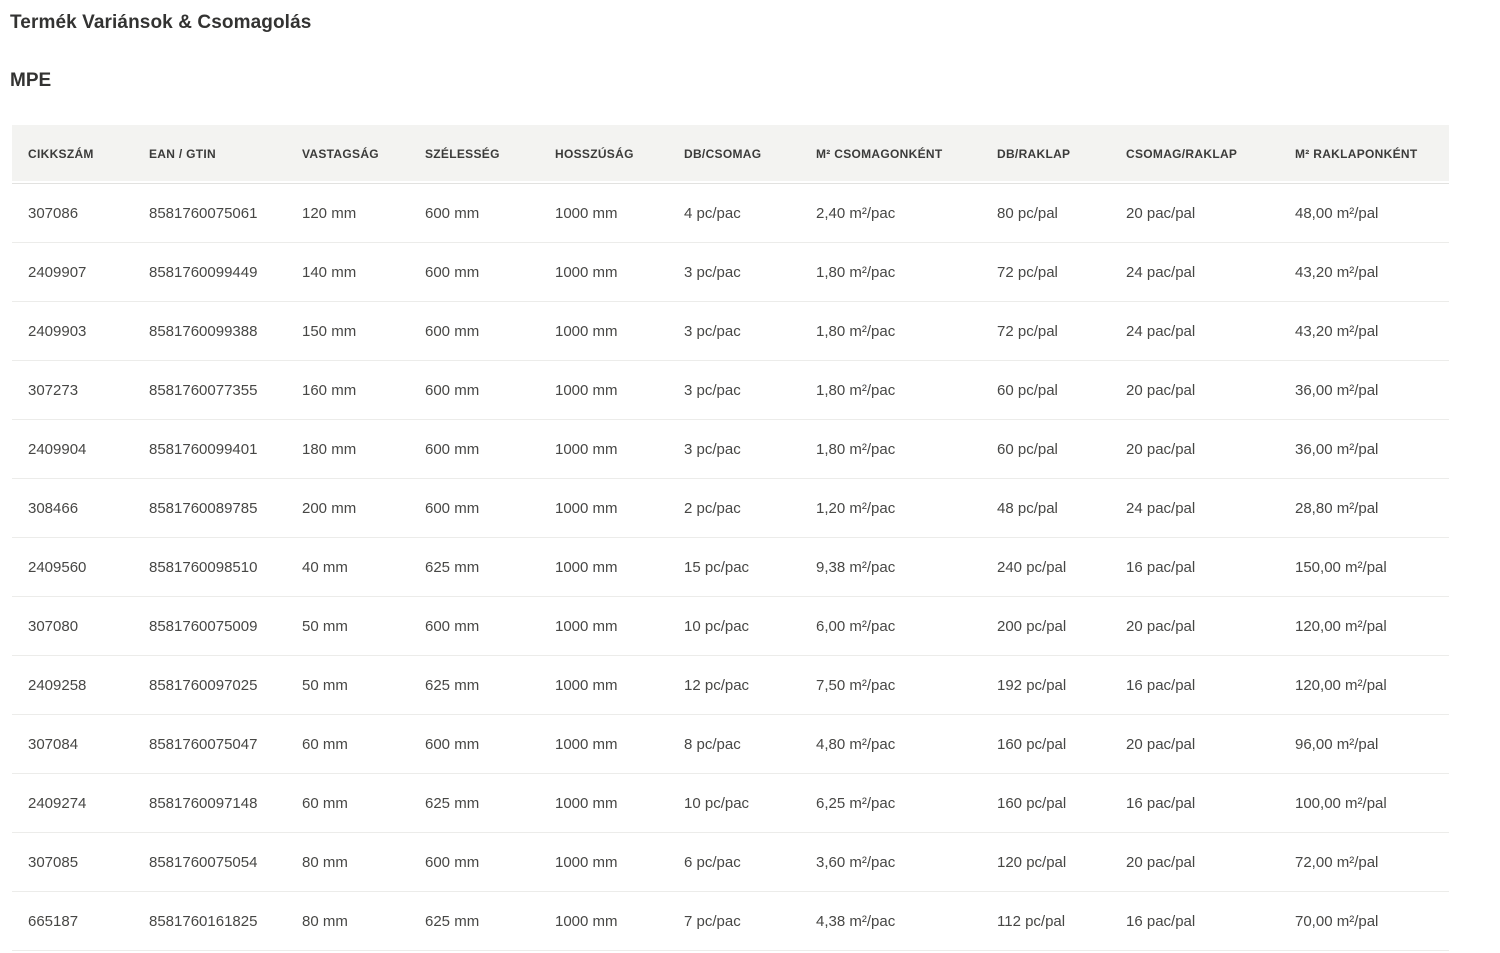  I want to click on cell-cikkszam: 308466, so click(53, 508).